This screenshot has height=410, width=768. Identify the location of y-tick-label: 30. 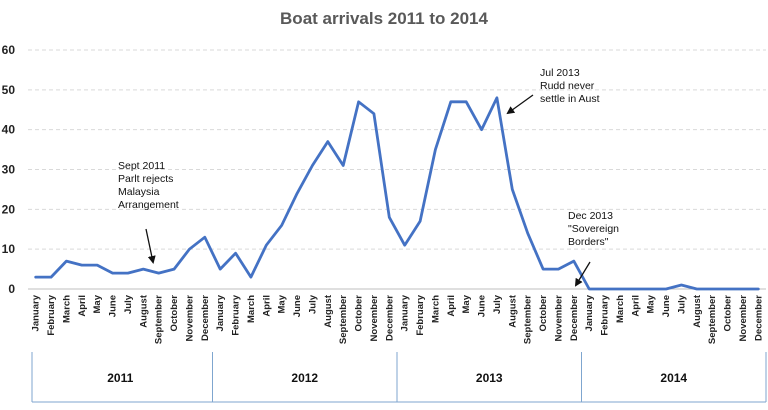
(9, 170).